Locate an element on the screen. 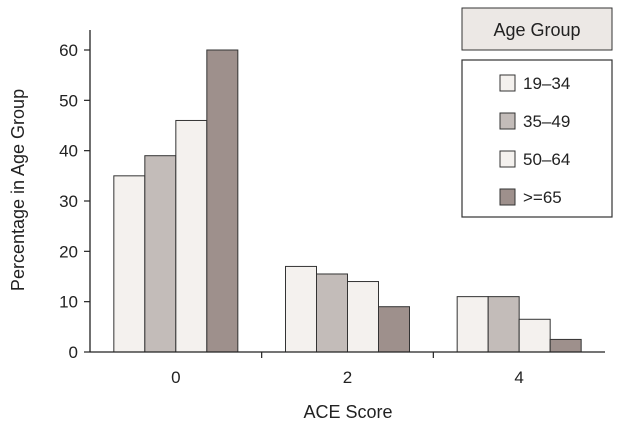 The height and width of the screenshot is (425, 618). legend: Age Group 19–34 35–49 50–64 >=65 is located at coordinates (537, 112).